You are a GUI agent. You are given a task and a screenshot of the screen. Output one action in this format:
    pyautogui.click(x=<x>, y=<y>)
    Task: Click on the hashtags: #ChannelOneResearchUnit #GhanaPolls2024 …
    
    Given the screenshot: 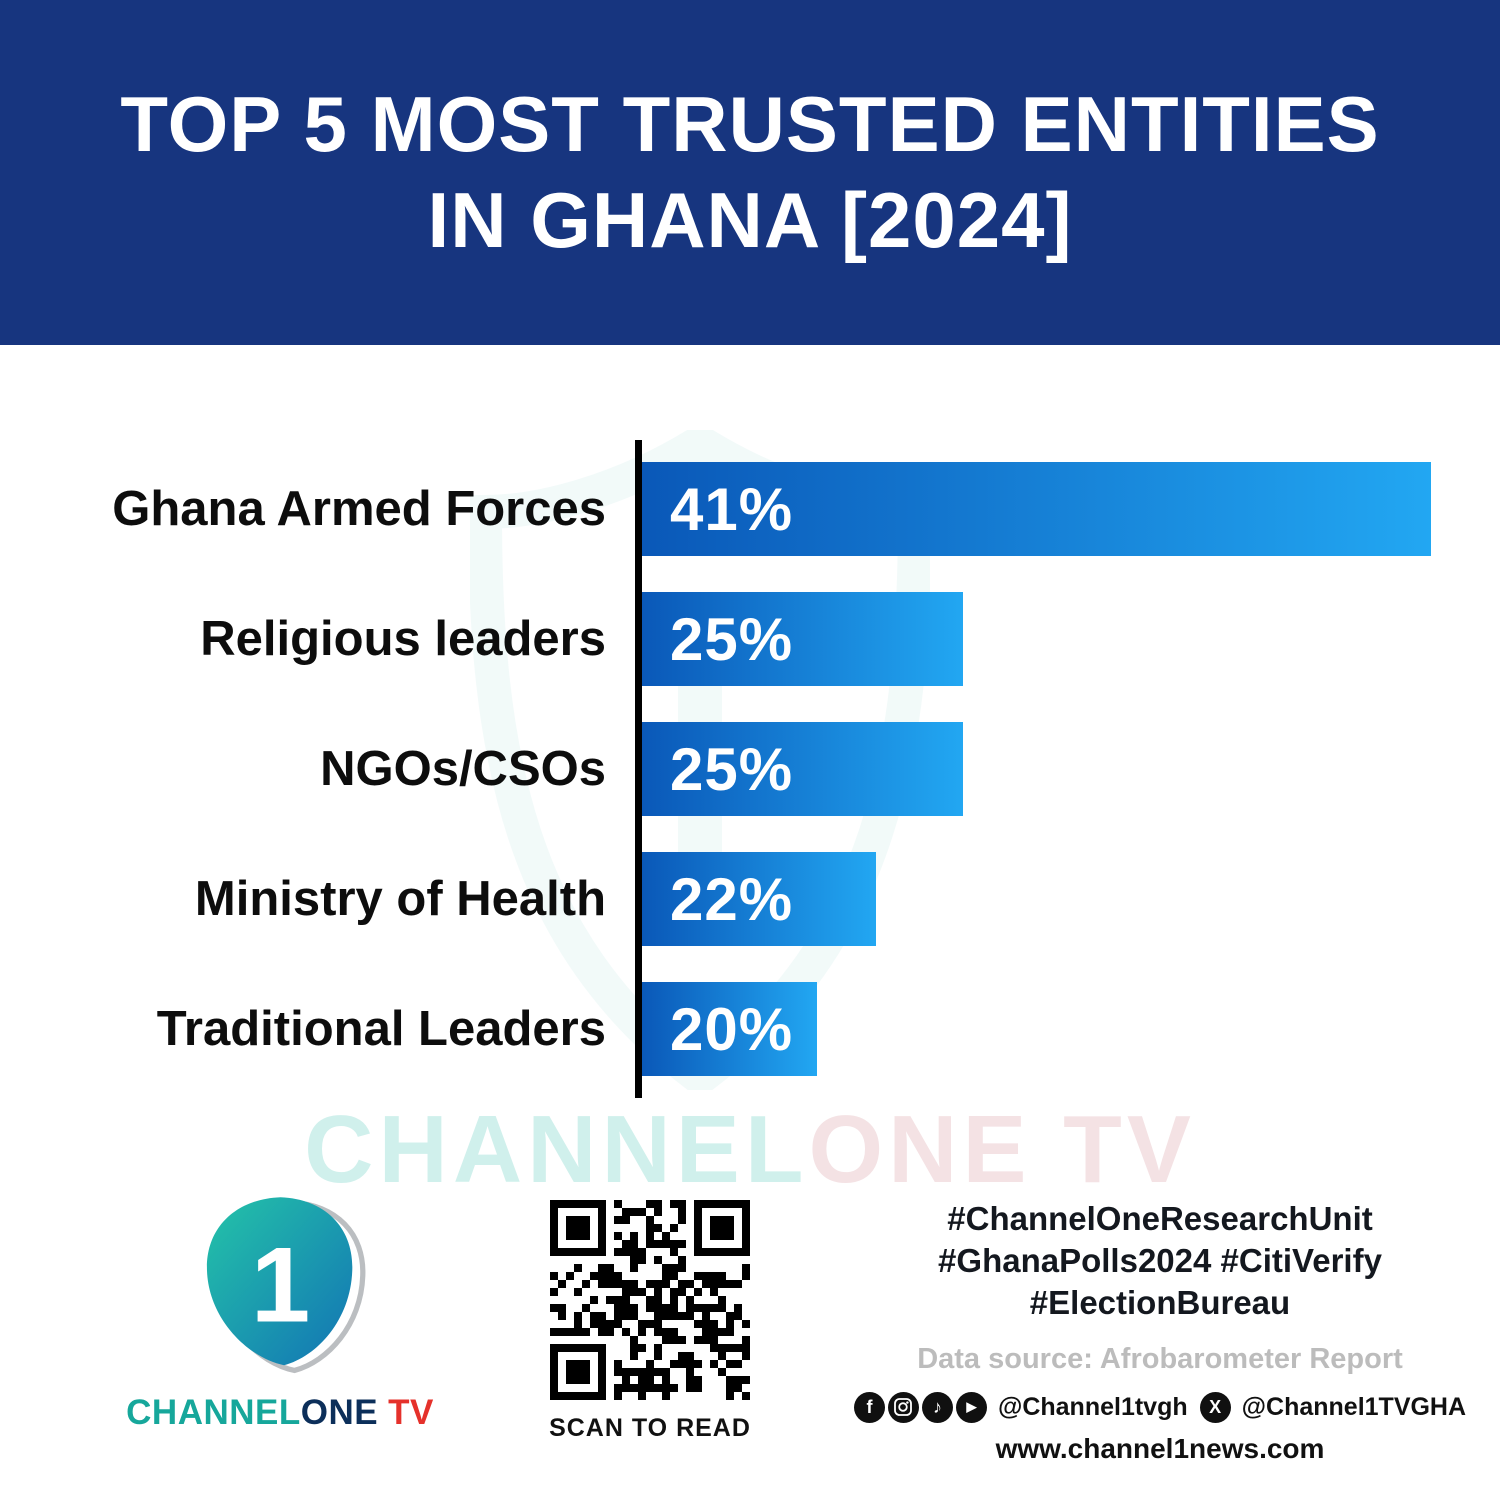 What is the action you would take?
    pyautogui.click(x=1160, y=1261)
    